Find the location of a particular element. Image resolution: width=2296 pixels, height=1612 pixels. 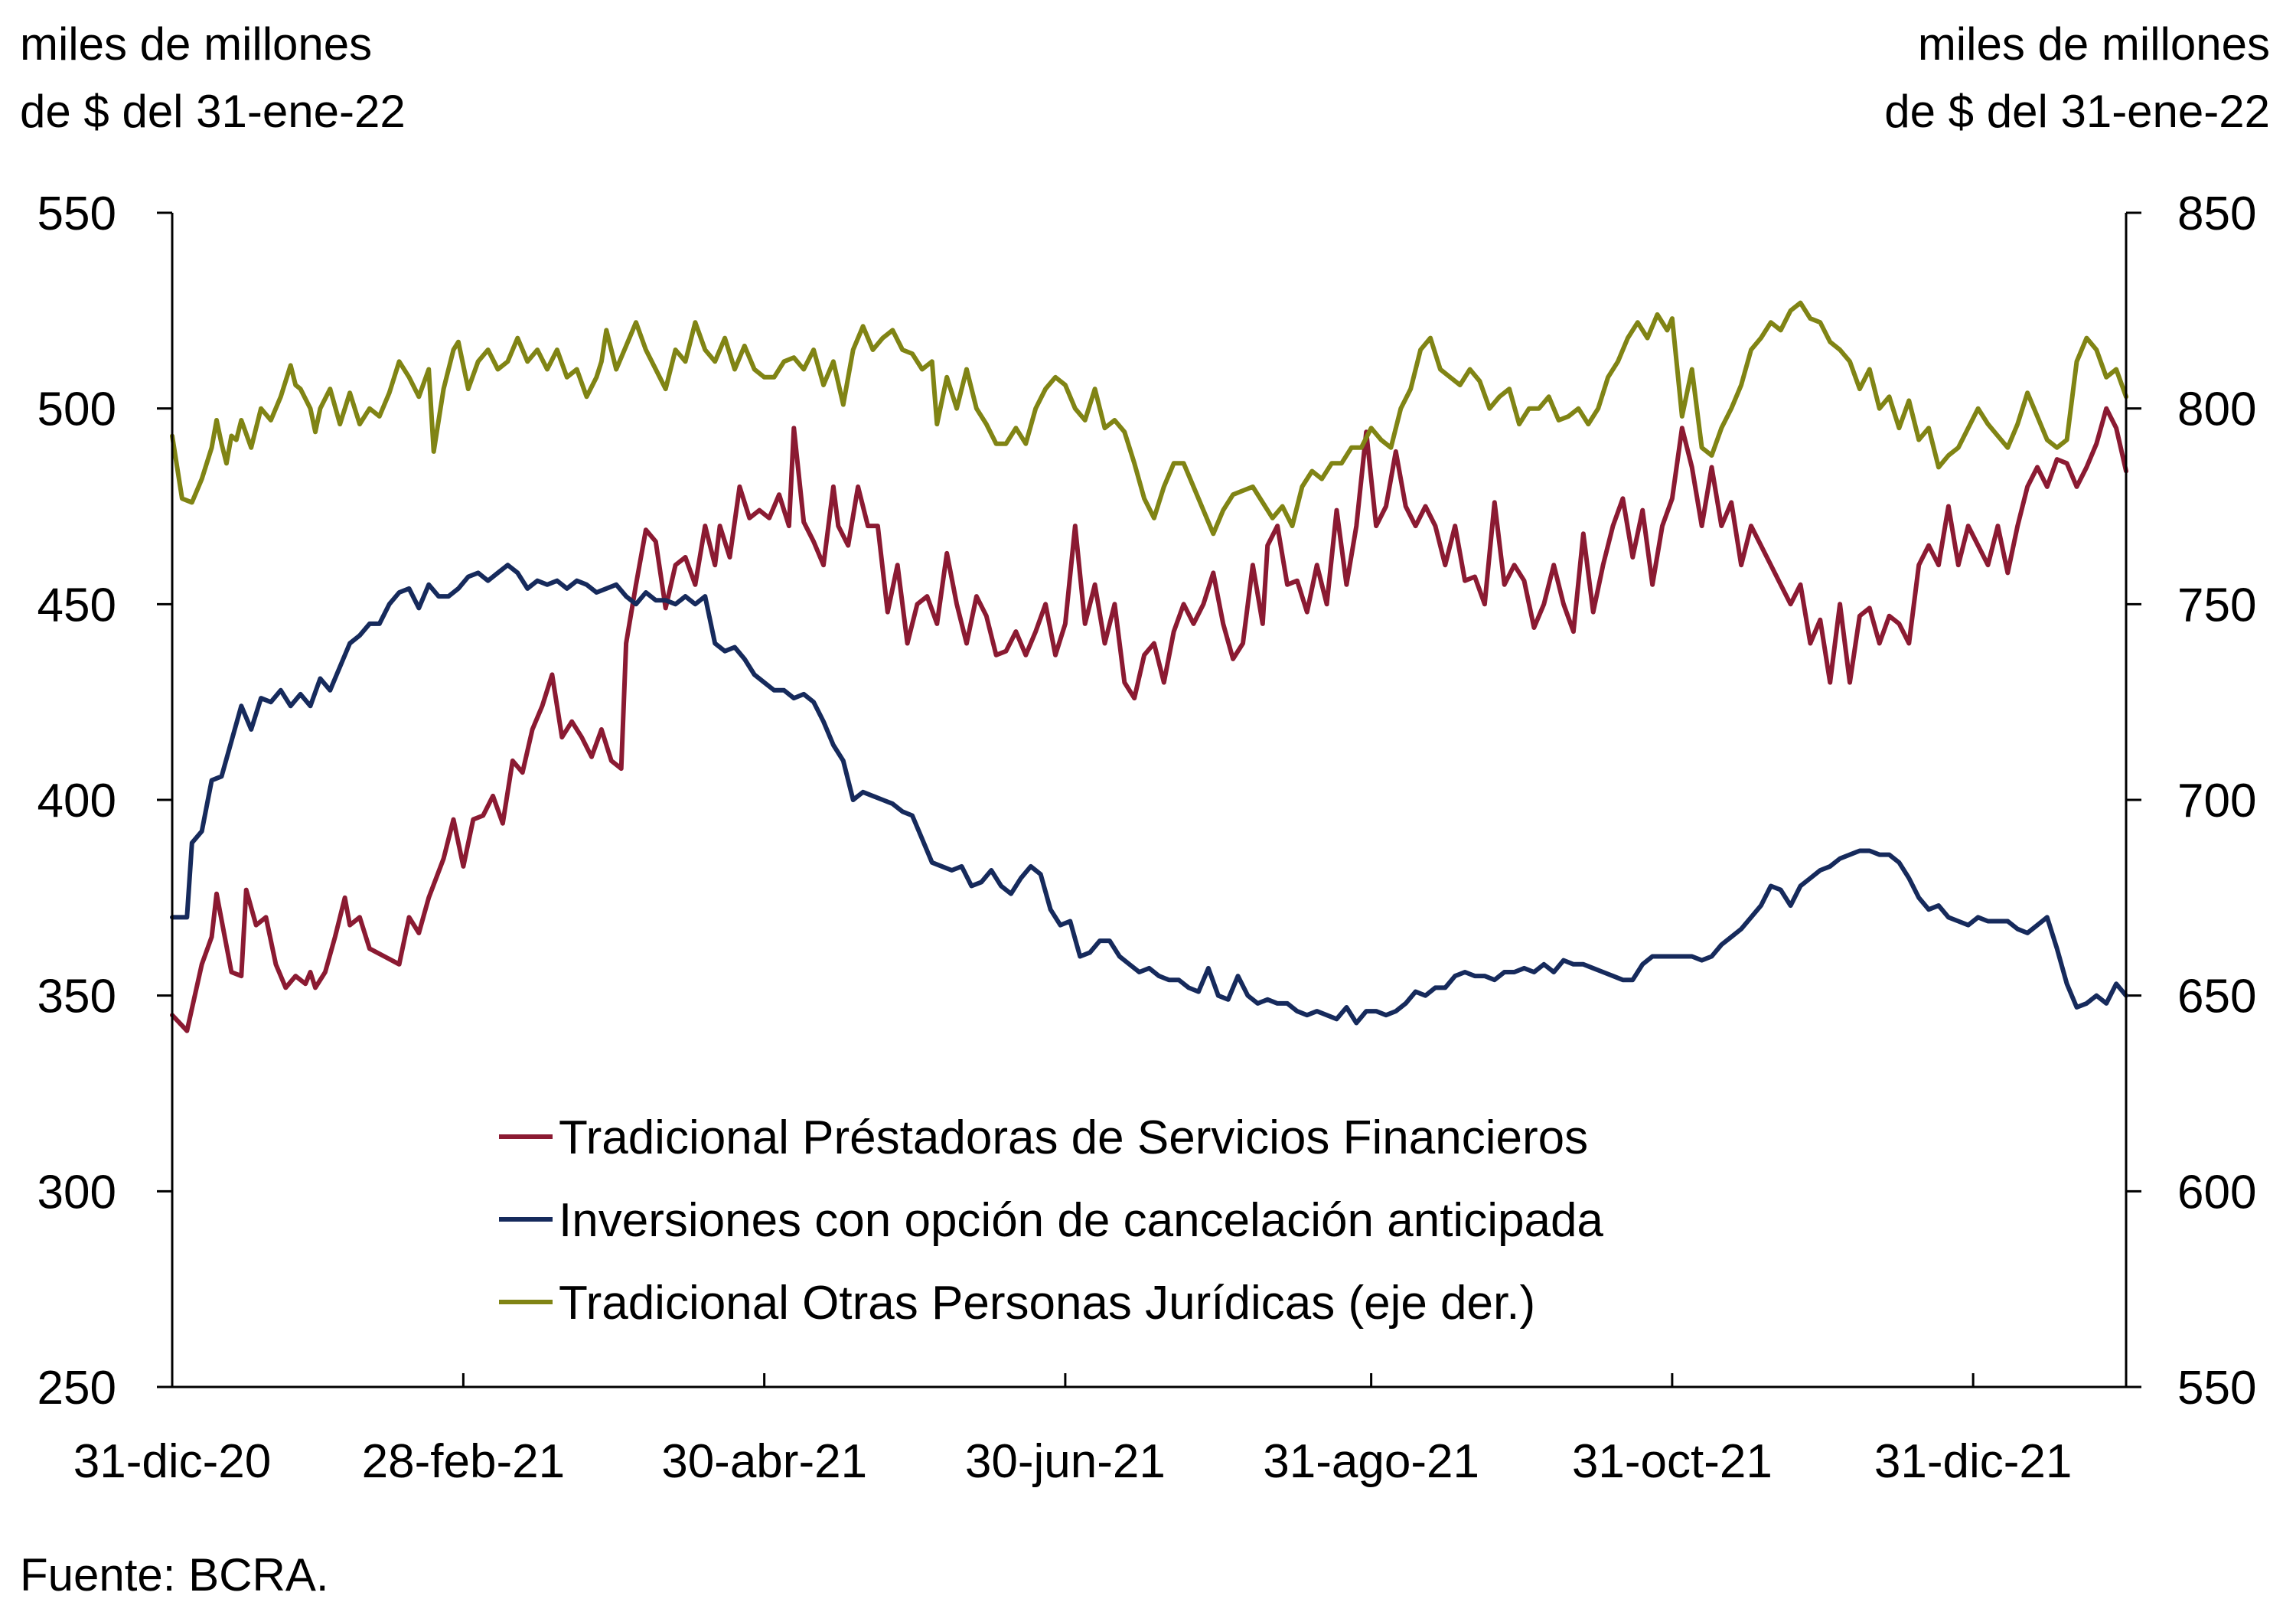

left-unit-line-2: de $ del 31-ene-22 is located at coordinates (213, 111).